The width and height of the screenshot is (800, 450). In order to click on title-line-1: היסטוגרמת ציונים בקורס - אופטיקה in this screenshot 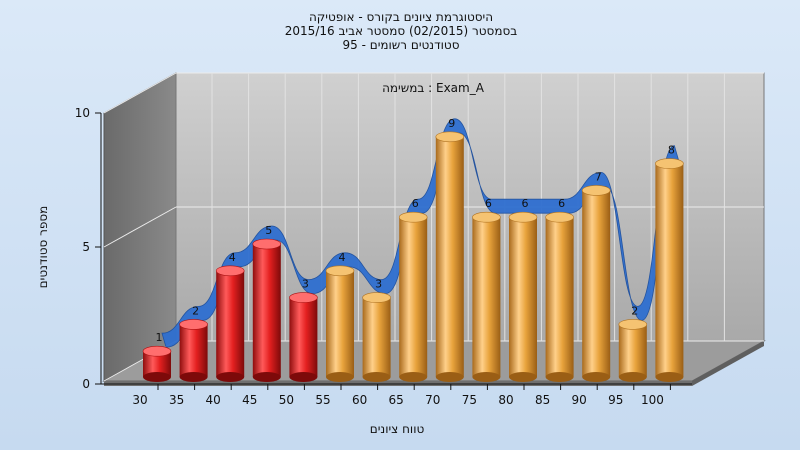, I will do `click(401, 17)`.